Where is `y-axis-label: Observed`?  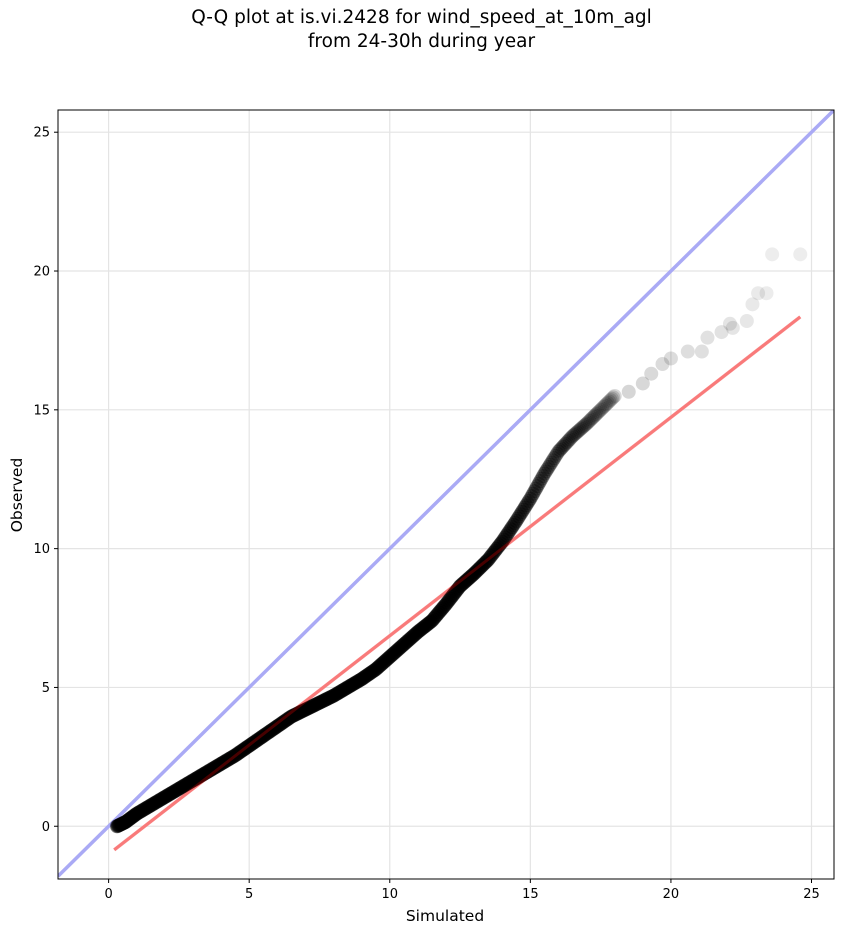
y-axis-label: Observed is located at coordinates (17, 495).